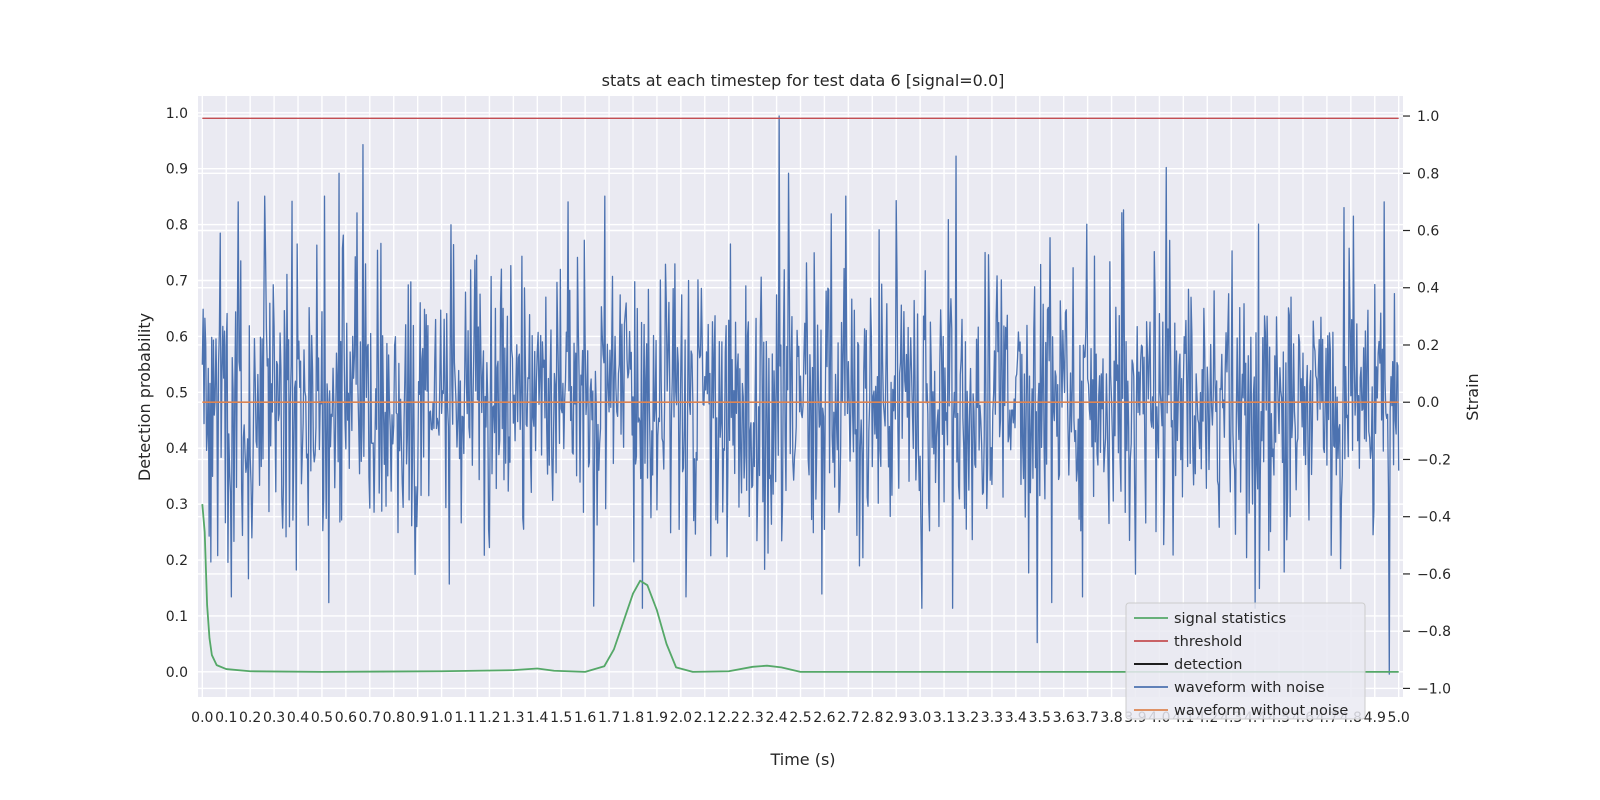  What do you see at coordinates (1087, 718) in the screenshot?
I see `x-tick-label: 3.7` at bounding box center [1087, 718].